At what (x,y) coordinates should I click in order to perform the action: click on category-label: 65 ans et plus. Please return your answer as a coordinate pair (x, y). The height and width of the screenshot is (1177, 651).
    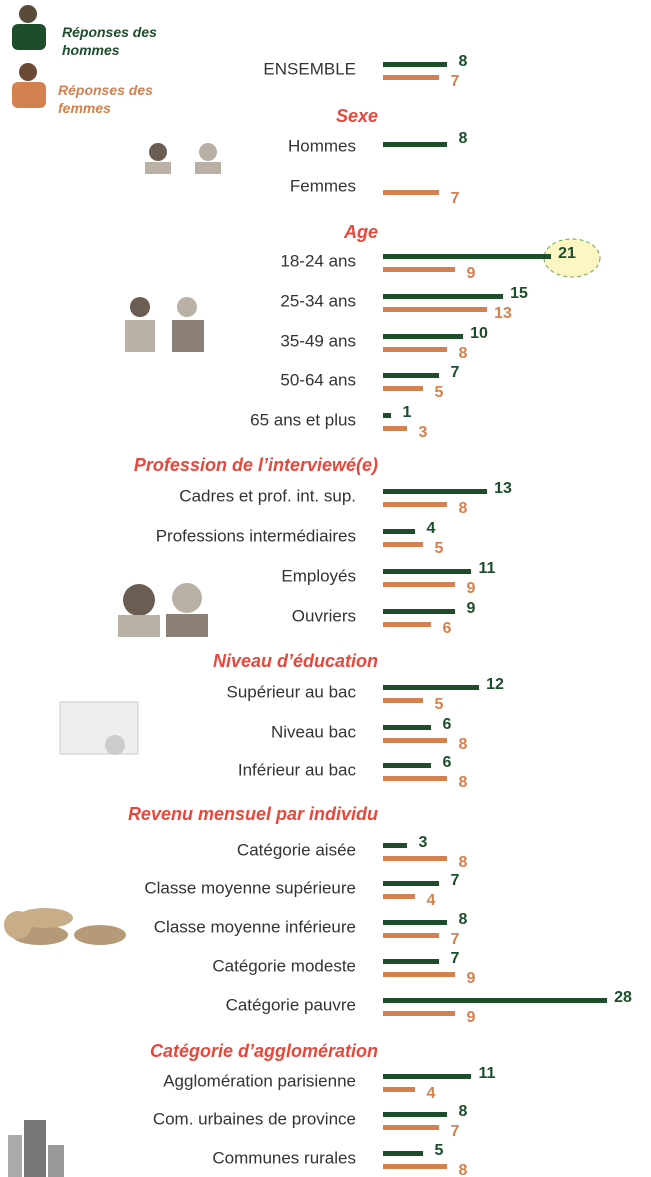
    Looking at the image, I should click on (303, 419).